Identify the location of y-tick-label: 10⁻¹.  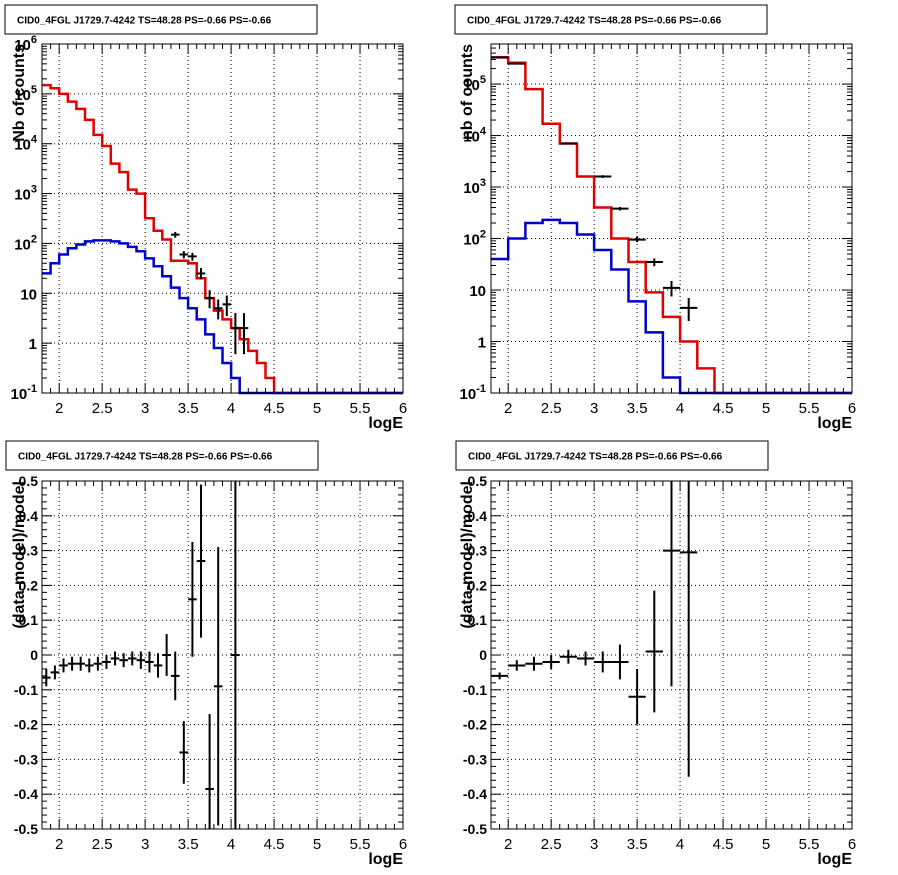
(24, 393).